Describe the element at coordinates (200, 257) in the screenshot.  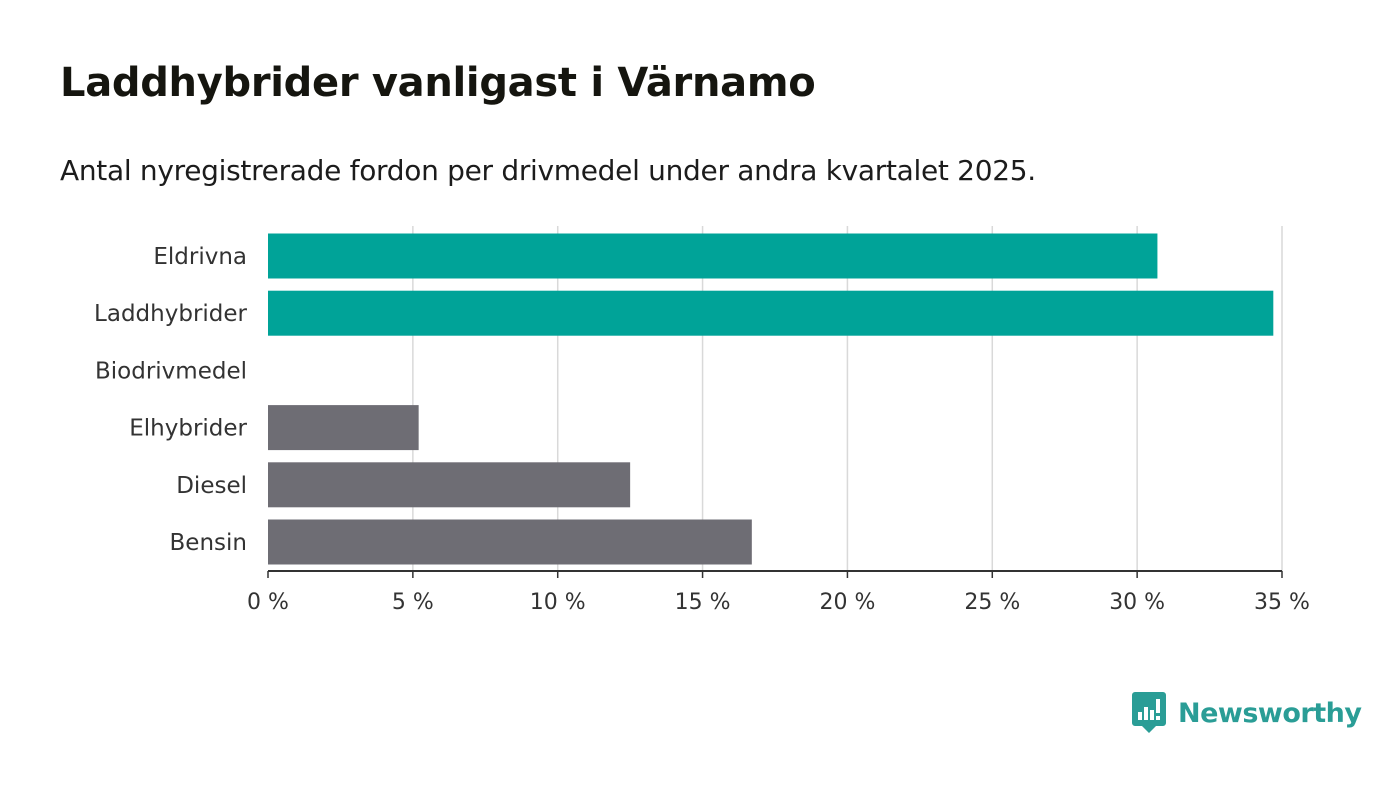
I see `category-label: Eldrivna` at that location.